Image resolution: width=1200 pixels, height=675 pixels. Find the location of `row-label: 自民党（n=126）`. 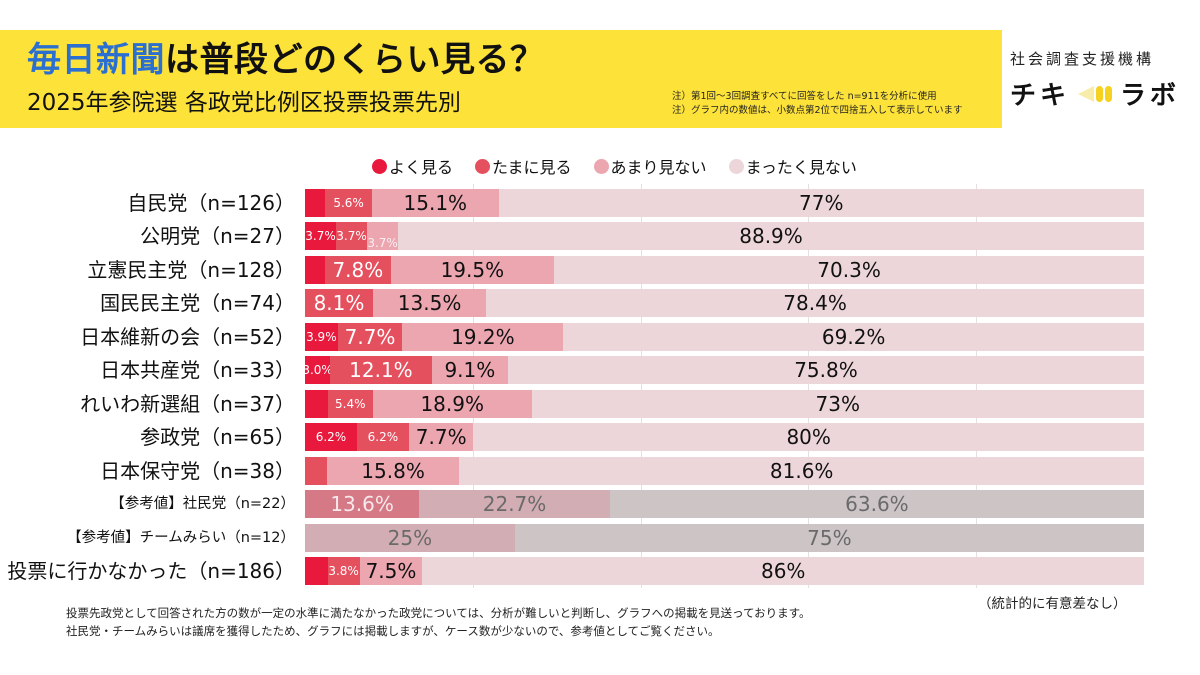

row-label: 自民党（n=126） is located at coordinates (211, 203).